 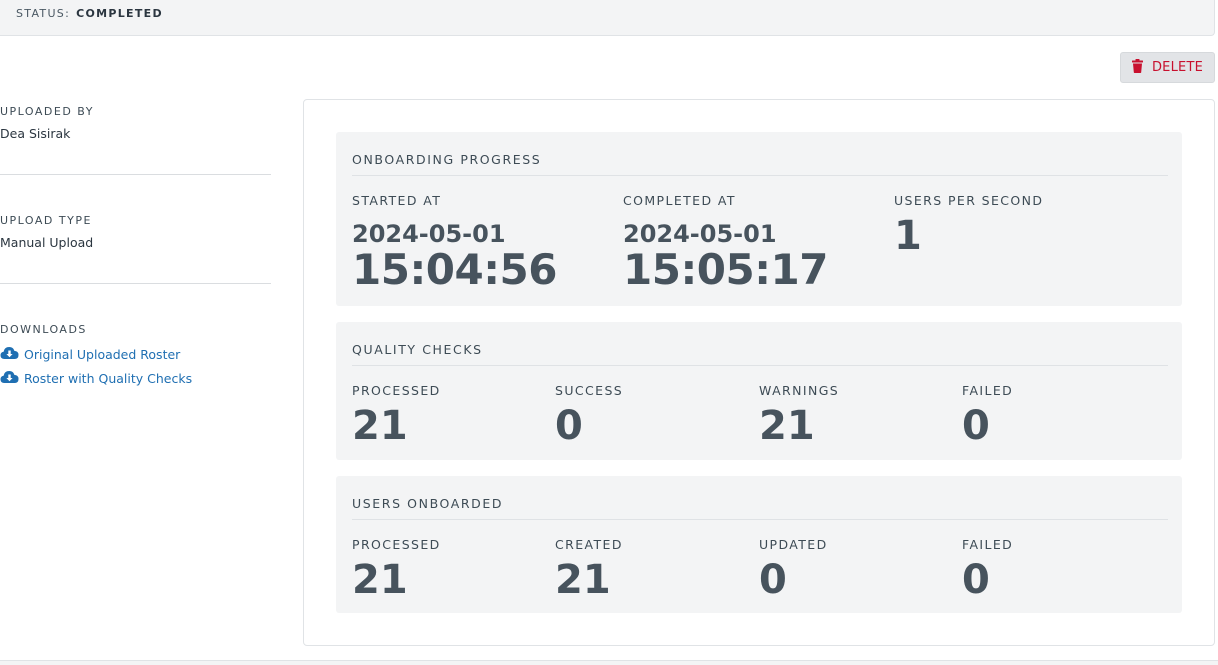 I want to click on stat-label: STARTED AT, so click(x=397, y=200).